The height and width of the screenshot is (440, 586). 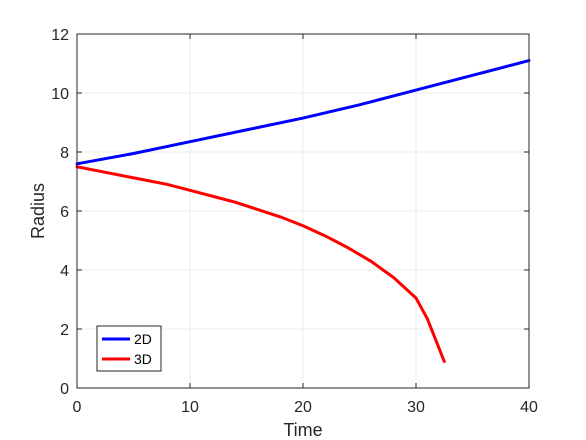 What do you see at coordinates (143, 339) in the screenshot?
I see `legend-label-2d: 2D` at bounding box center [143, 339].